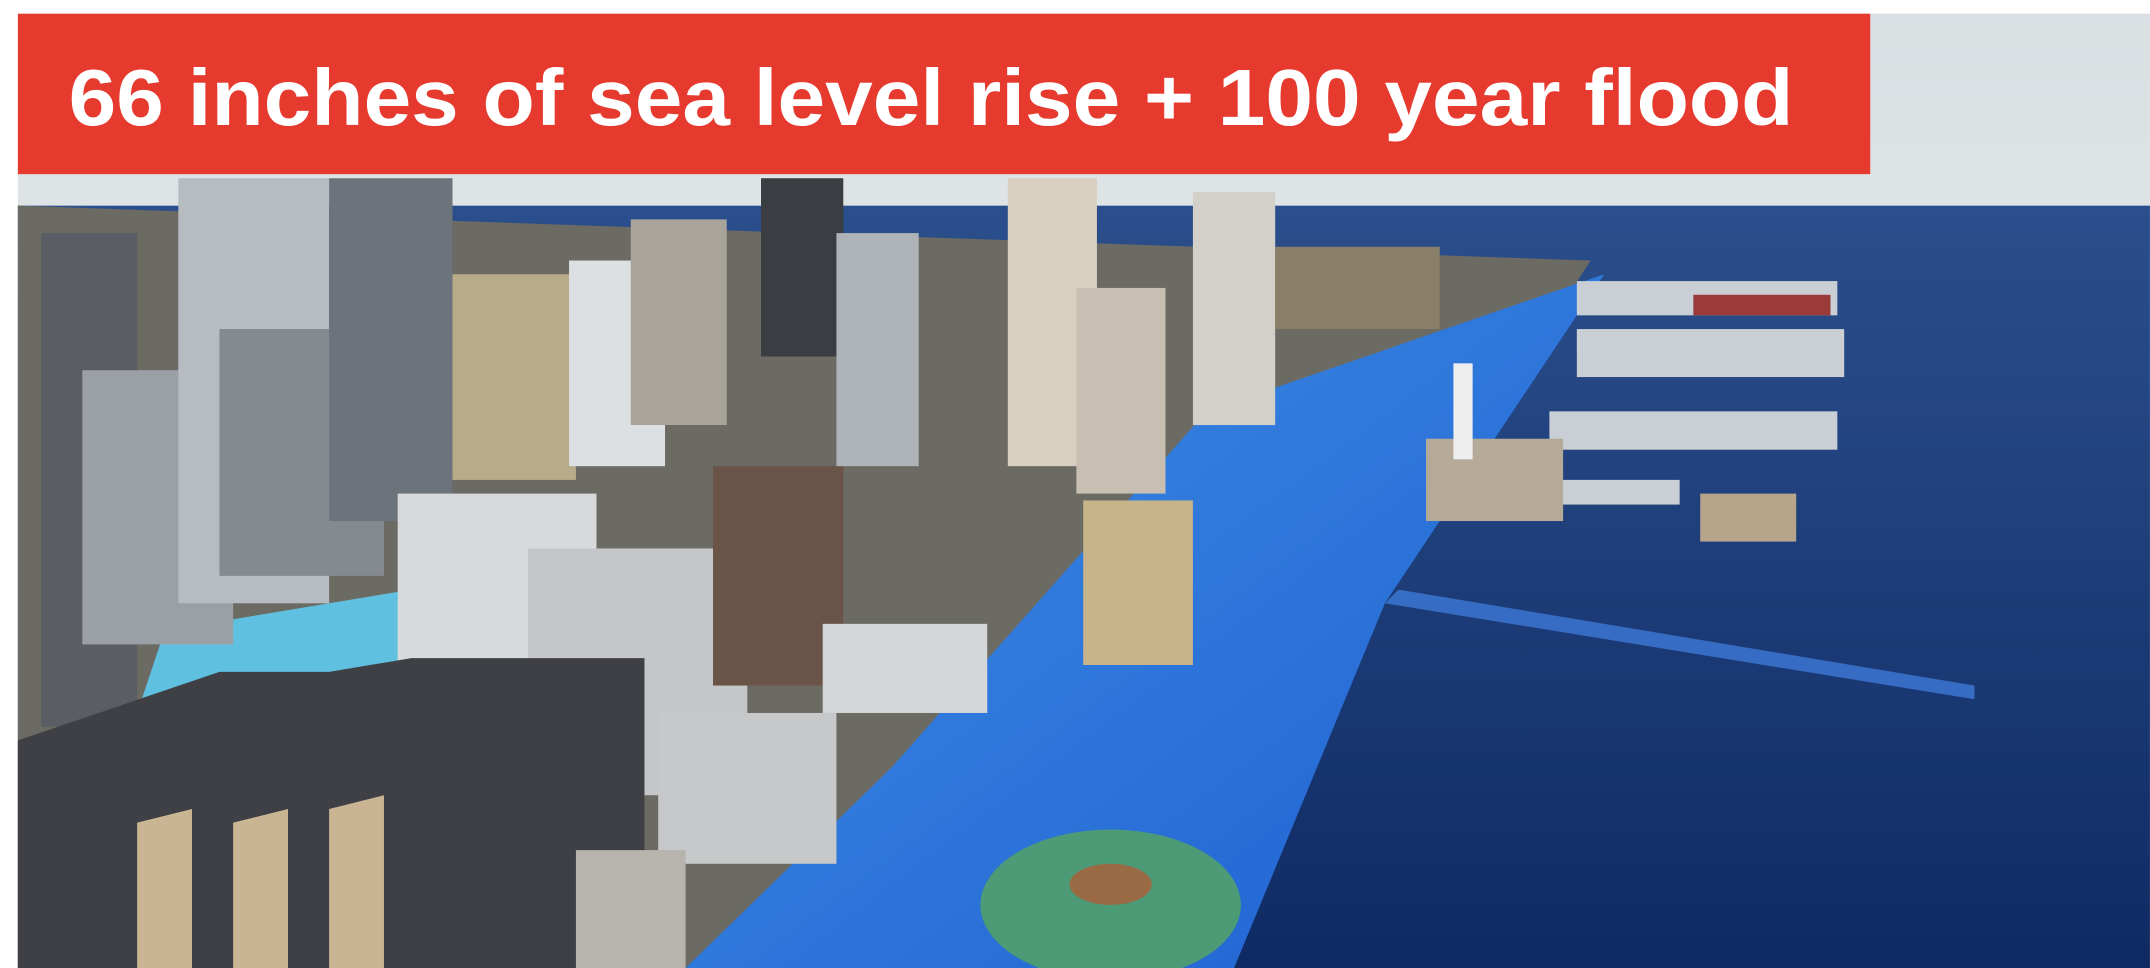  What do you see at coordinates (1635, 411) in the screenshot?
I see `piers` at bounding box center [1635, 411].